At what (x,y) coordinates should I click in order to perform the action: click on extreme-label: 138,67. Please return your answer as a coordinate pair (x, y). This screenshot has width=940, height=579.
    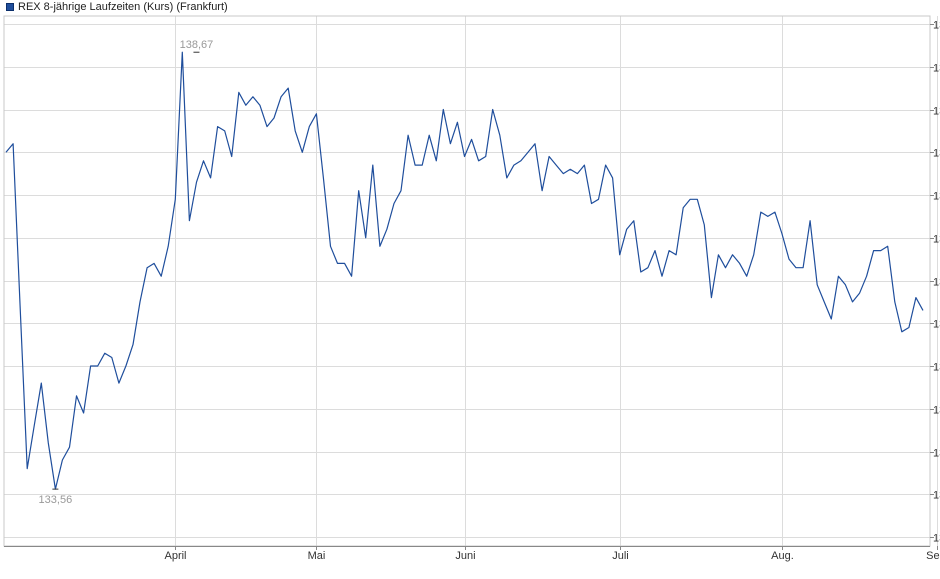
    Looking at the image, I should click on (197, 45).